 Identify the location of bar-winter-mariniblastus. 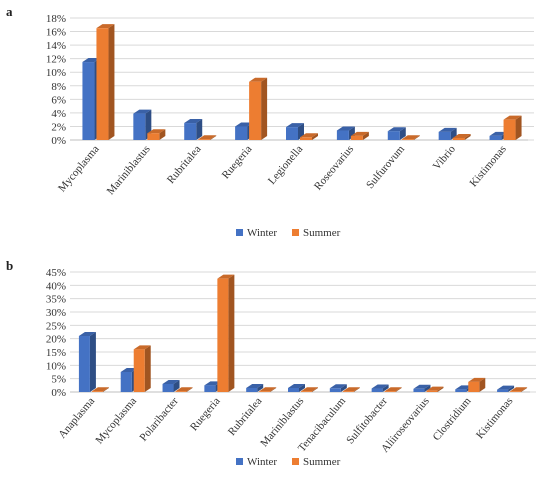
(296, 388).